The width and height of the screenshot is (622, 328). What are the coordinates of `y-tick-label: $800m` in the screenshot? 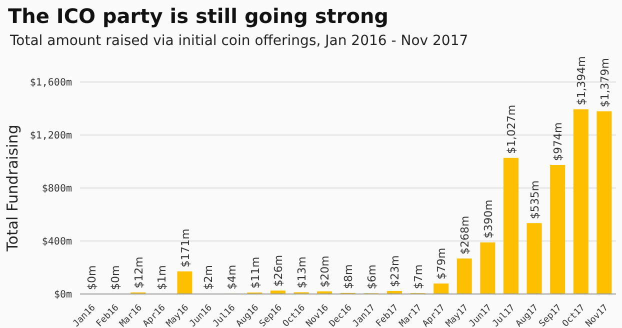 It's located at (57, 189).